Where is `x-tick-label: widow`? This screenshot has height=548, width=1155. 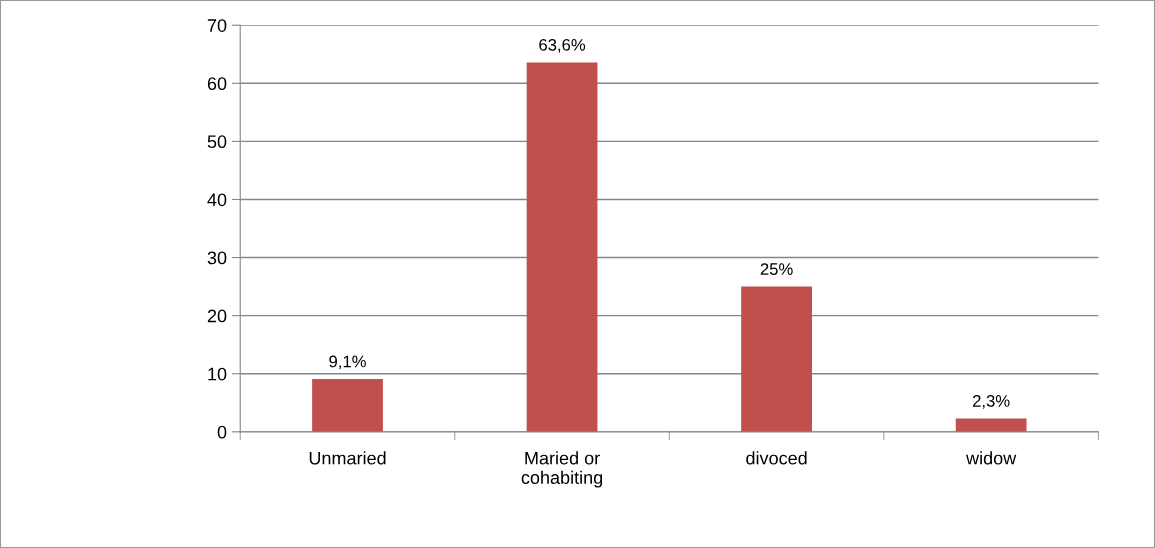
x-tick-label: widow is located at coordinates (991, 458).